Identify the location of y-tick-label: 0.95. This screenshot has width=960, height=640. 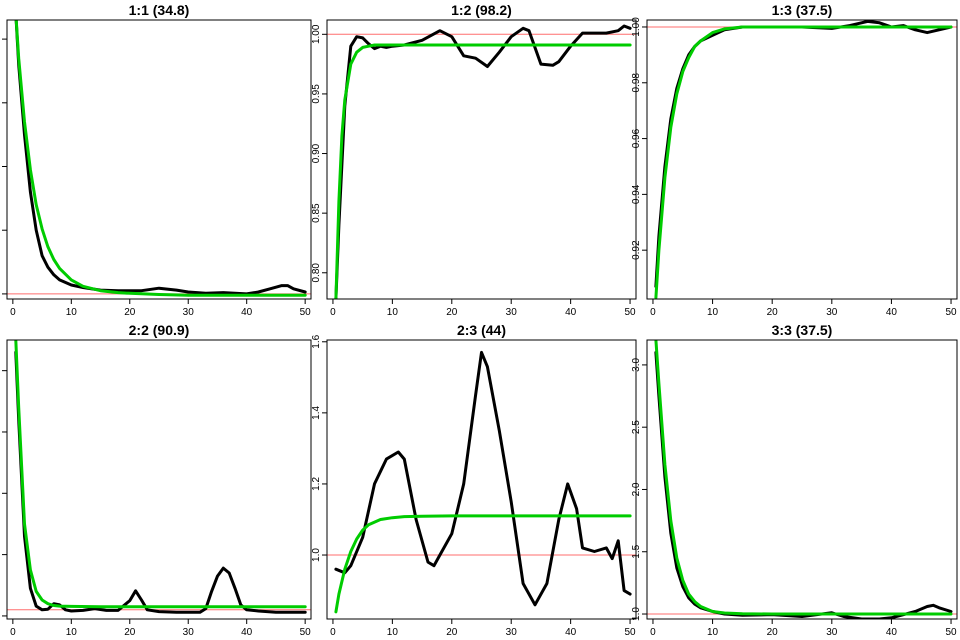
(316, 94).